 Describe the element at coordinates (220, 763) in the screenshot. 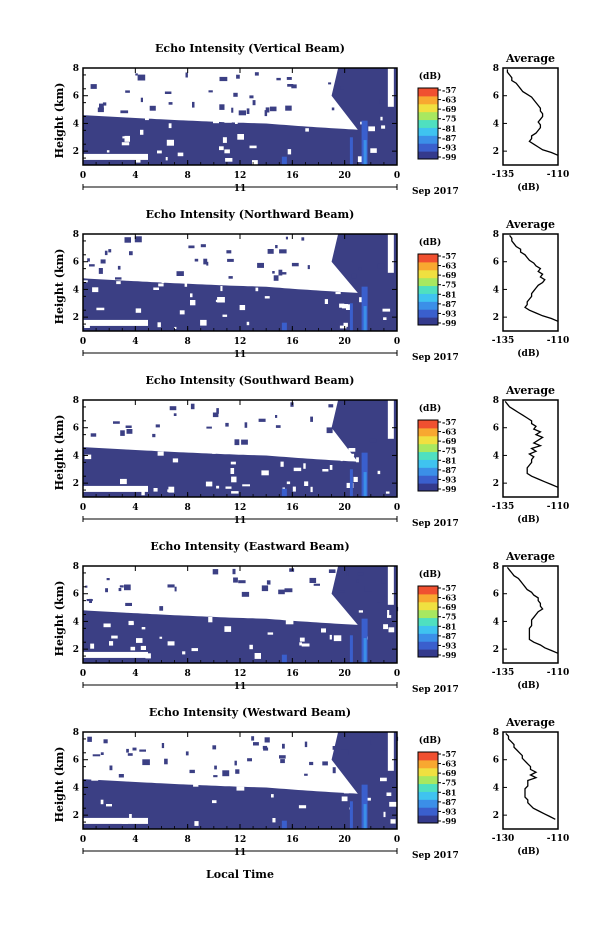

I see `no-echo-region` at that location.